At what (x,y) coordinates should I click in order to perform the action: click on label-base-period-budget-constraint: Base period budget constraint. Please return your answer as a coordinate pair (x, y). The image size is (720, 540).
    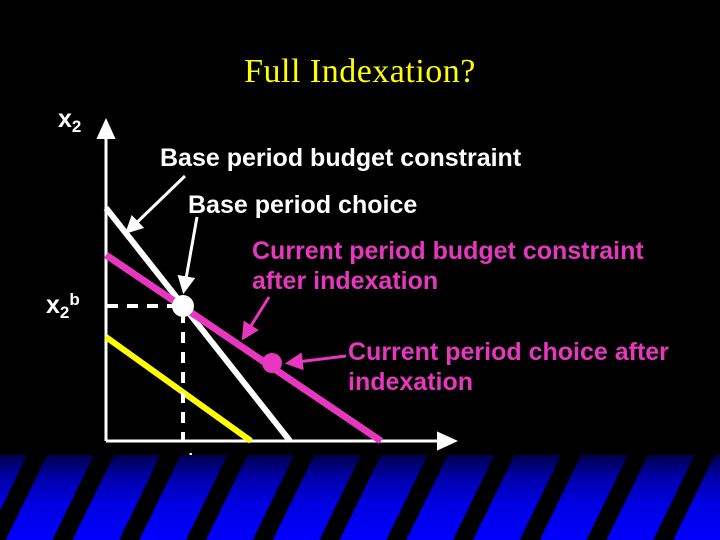
    Looking at the image, I should click on (341, 158).